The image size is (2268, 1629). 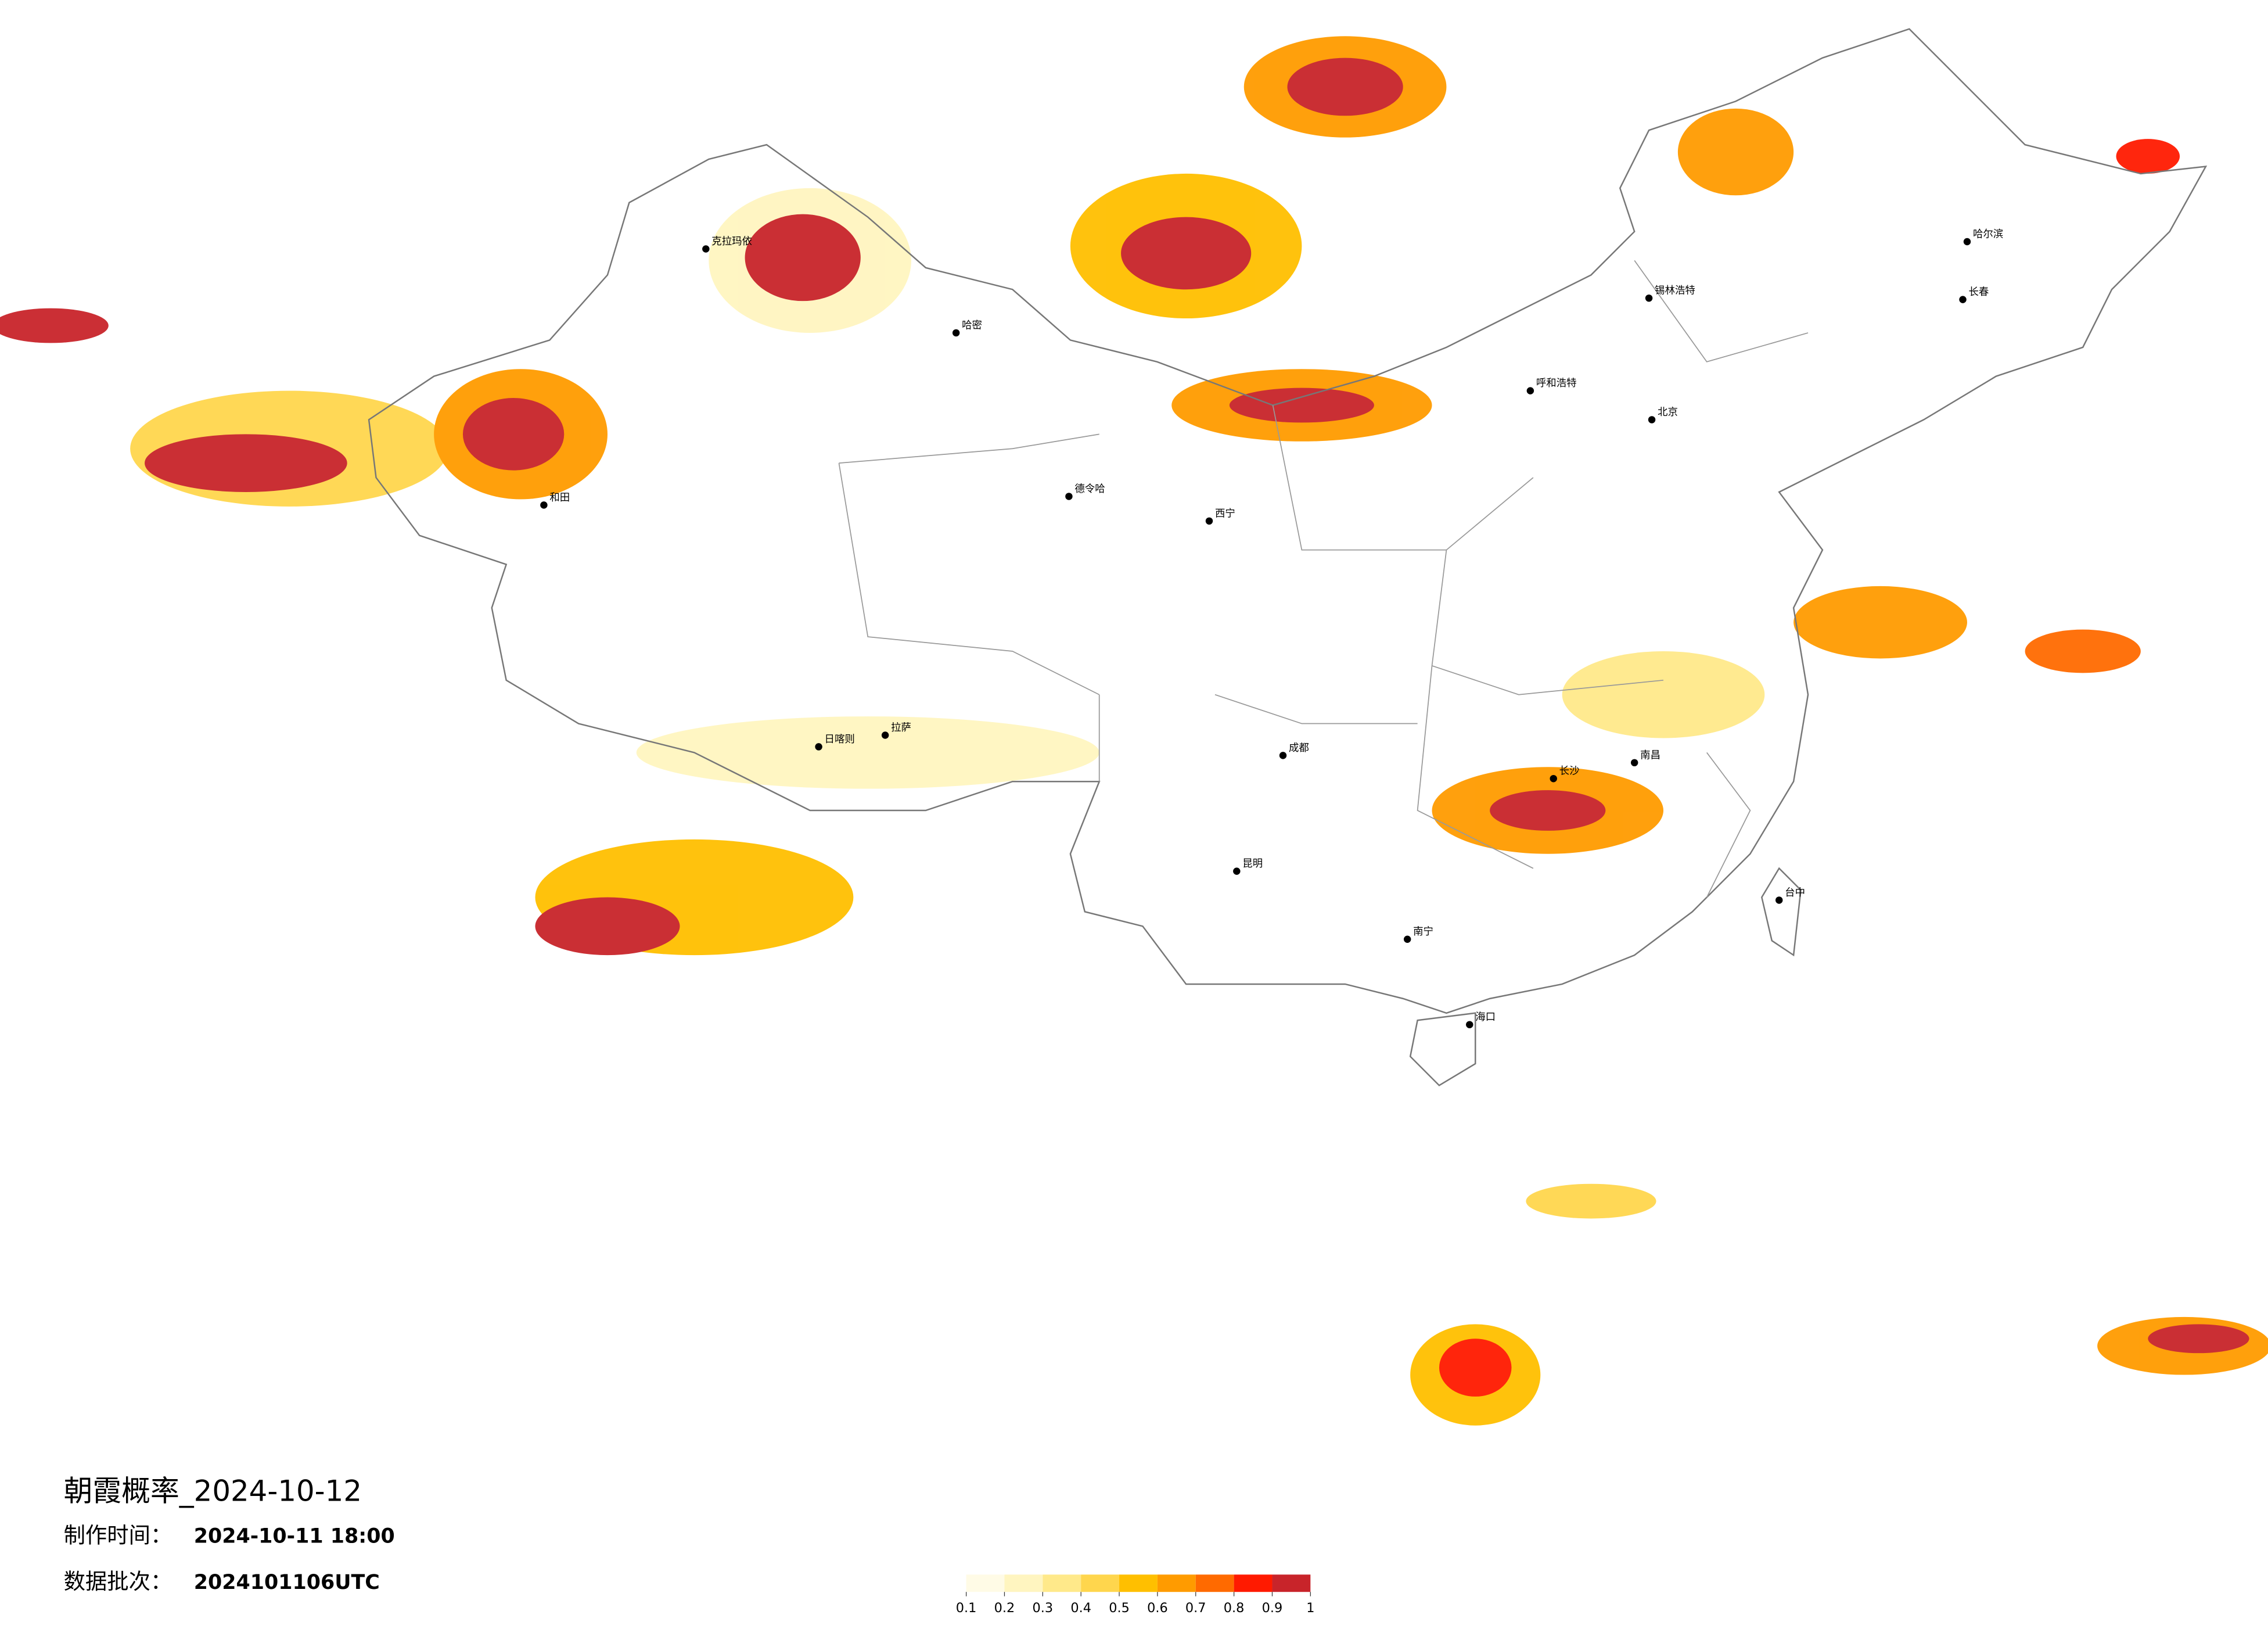 What do you see at coordinates (1234, 1608) in the screenshot?
I see `legend-tick-label: 0.8` at bounding box center [1234, 1608].